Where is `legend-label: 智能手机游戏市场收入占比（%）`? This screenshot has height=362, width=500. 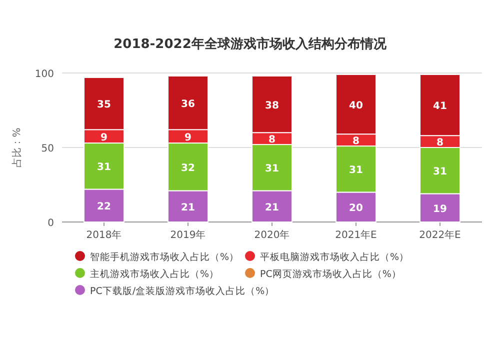
legend-label: 智能手机游戏市场收入占比（%） is located at coordinates (165, 257).